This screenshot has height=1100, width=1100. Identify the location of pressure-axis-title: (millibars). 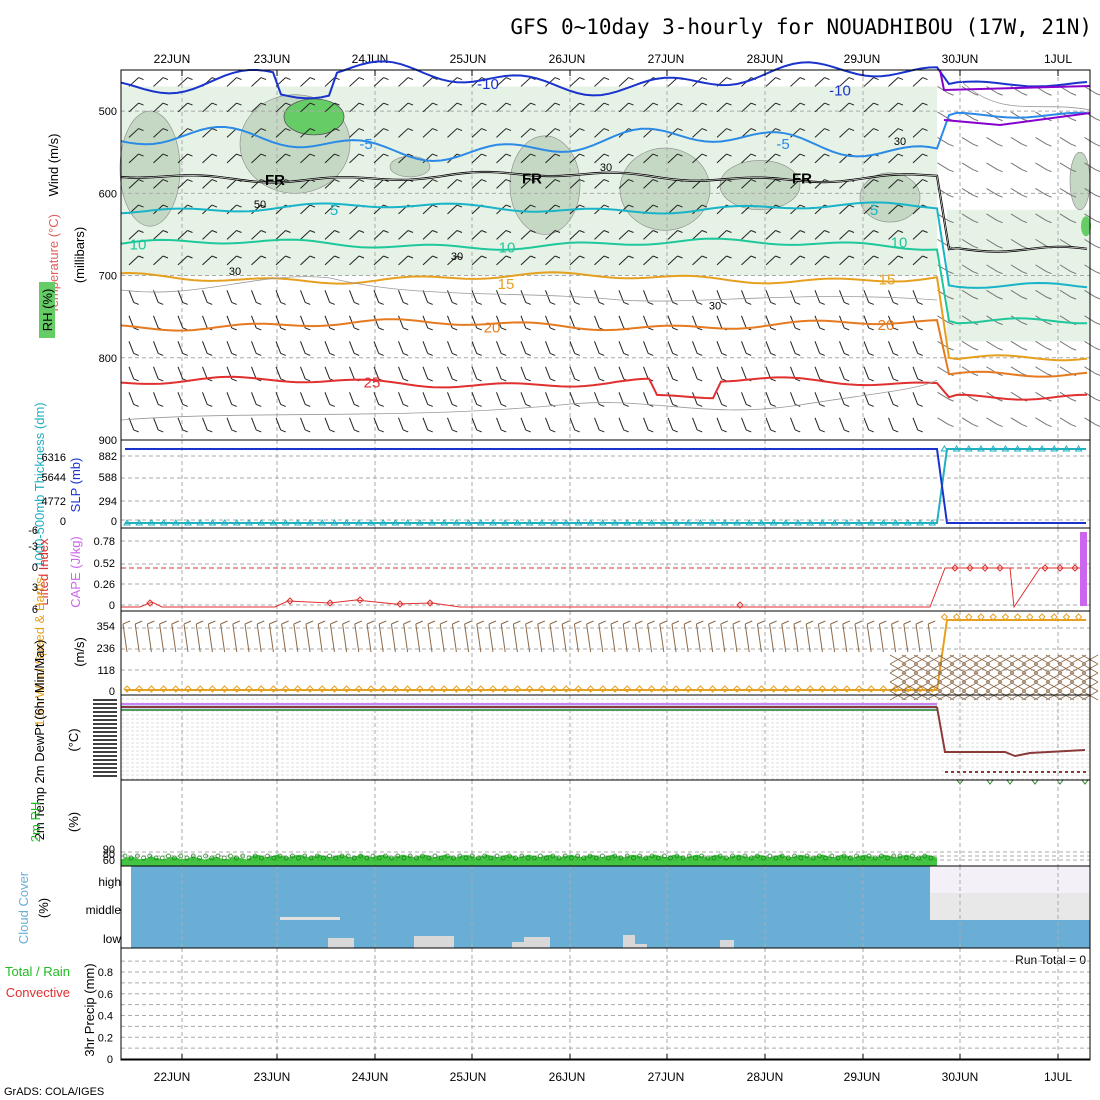
(79, 255).